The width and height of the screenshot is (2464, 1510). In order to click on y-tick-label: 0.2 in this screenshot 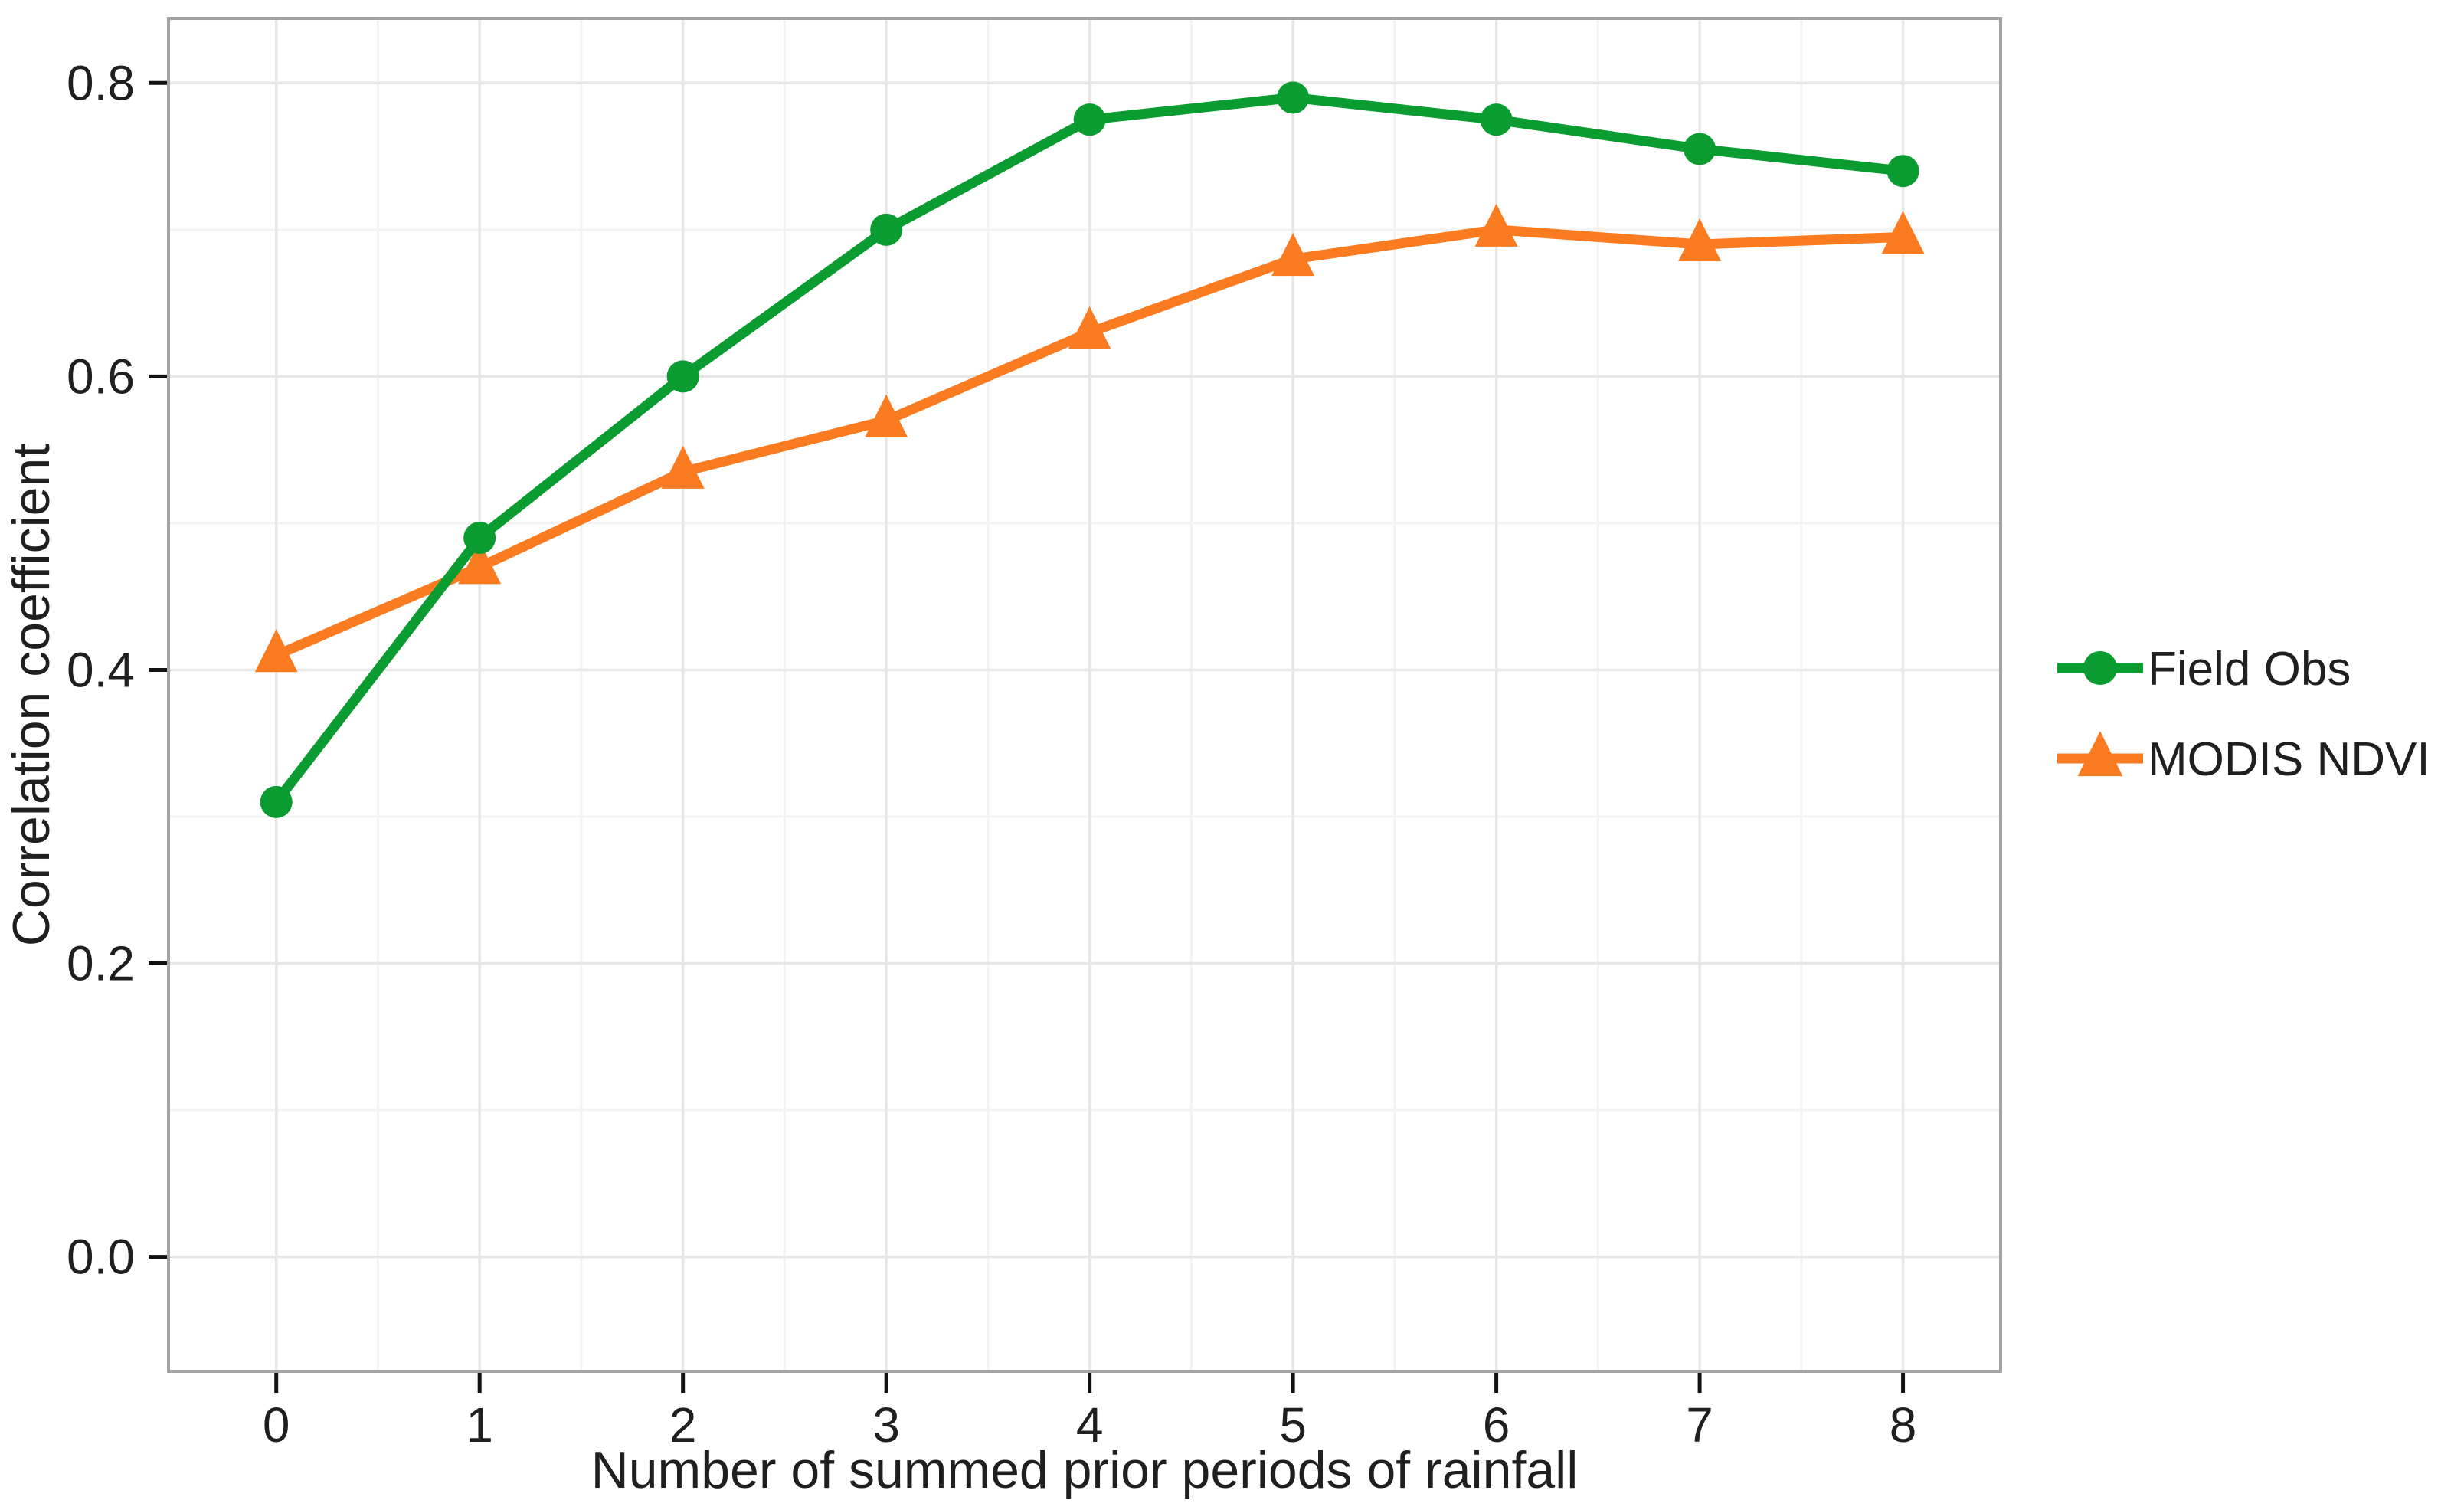, I will do `click(101, 963)`.